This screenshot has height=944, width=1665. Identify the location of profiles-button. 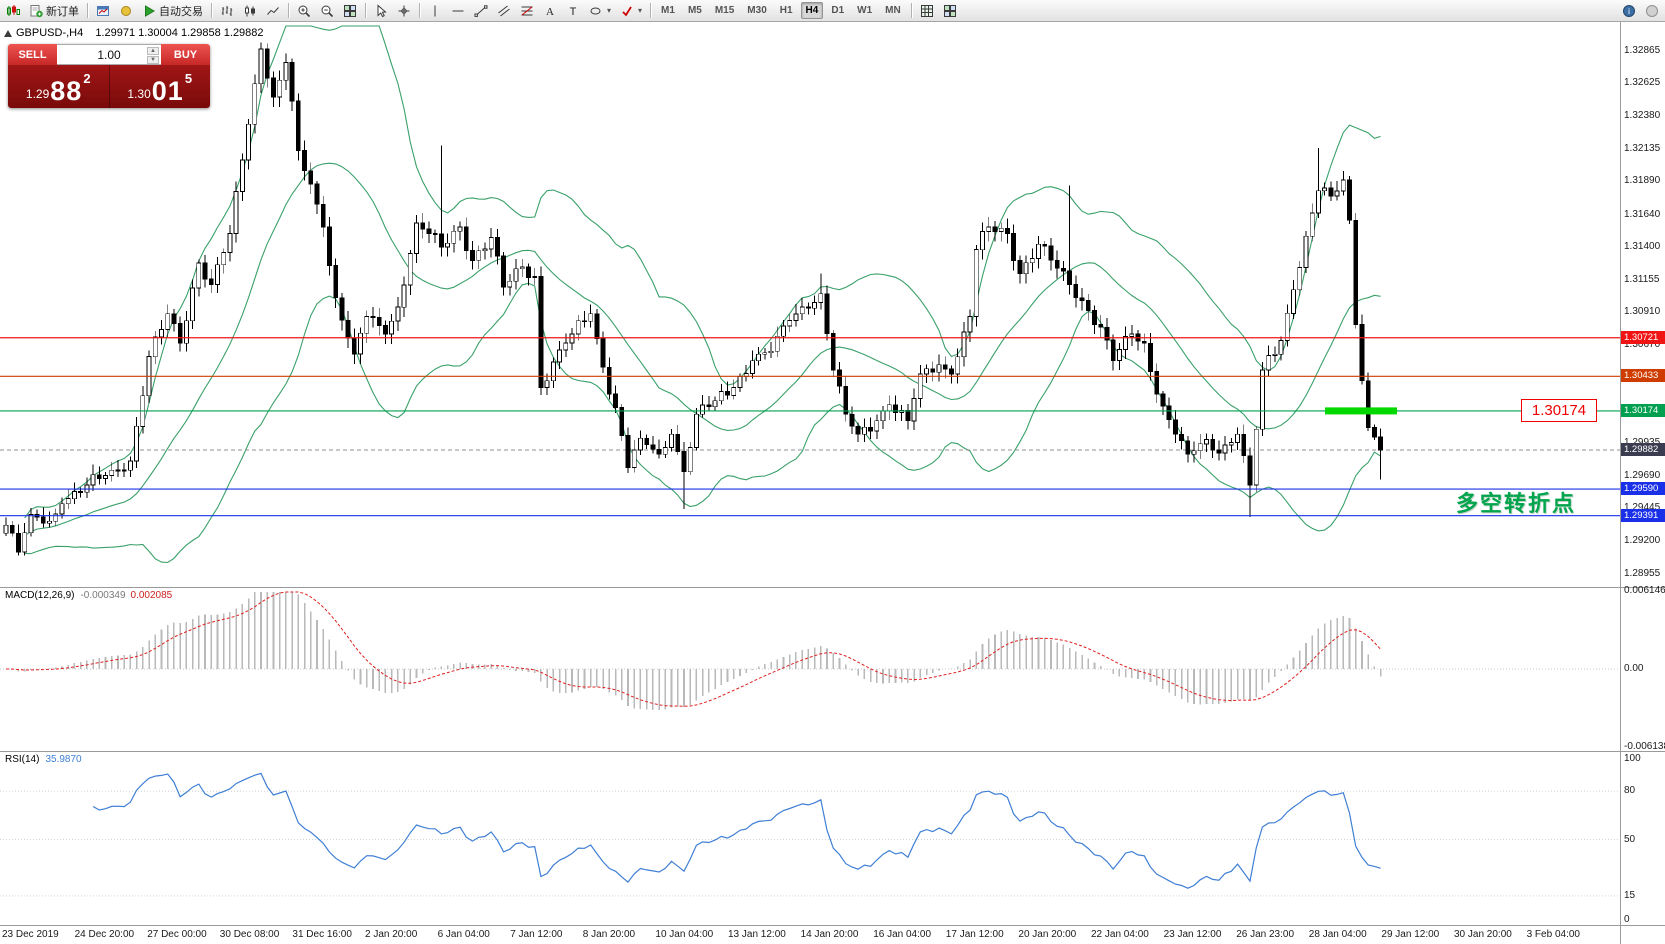
(126, 10).